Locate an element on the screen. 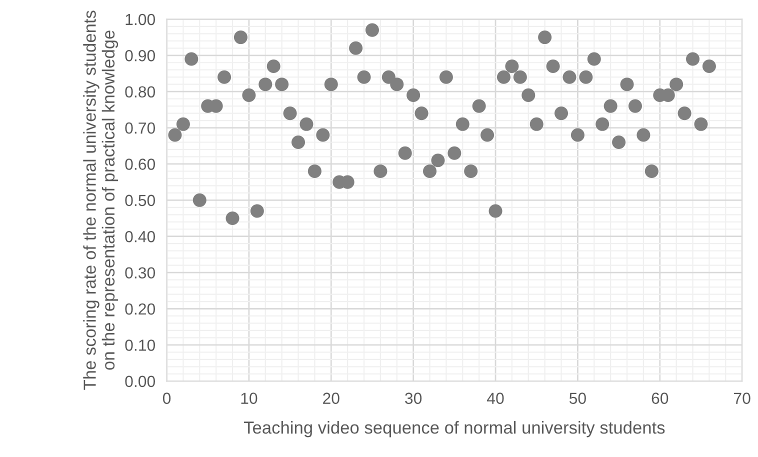 This screenshot has height=457, width=758. y-tick-label: 0.60 is located at coordinates (140, 164).